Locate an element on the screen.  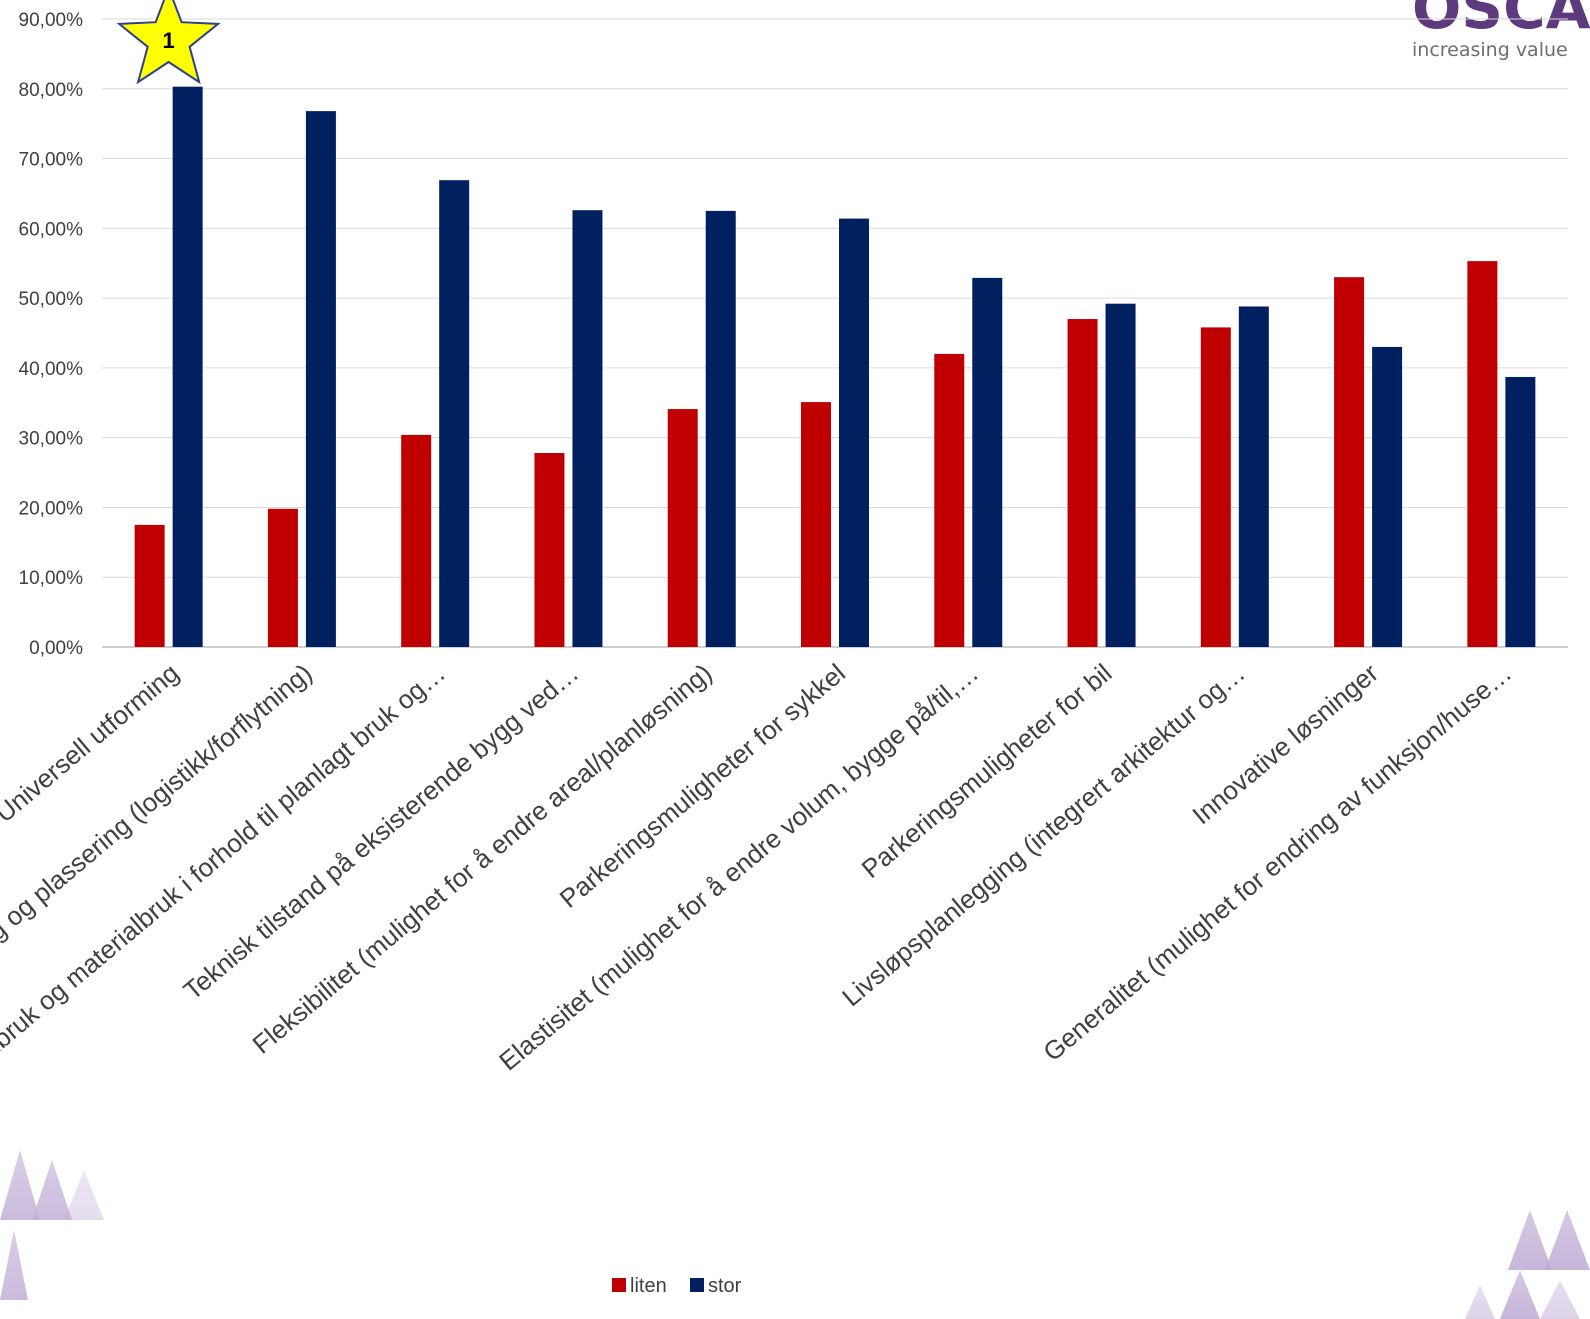
y-tick-label: 90,00% is located at coordinates (51, 20).